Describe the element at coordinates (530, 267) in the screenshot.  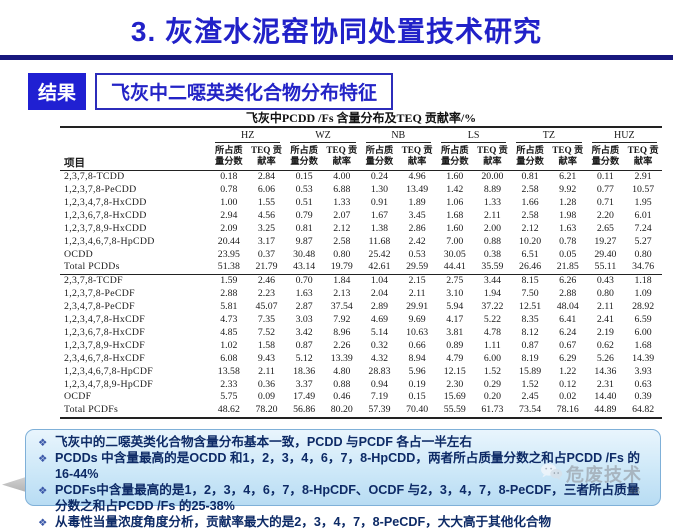
I see `cell-value: 26.46` at that location.